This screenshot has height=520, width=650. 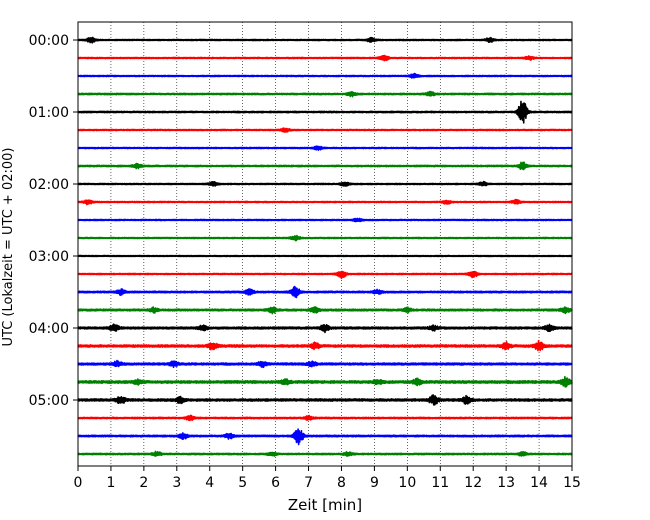 What do you see at coordinates (49, 41) in the screenshot?
I see `y-tick-label: 00:00` at bounding box center [49, 41].